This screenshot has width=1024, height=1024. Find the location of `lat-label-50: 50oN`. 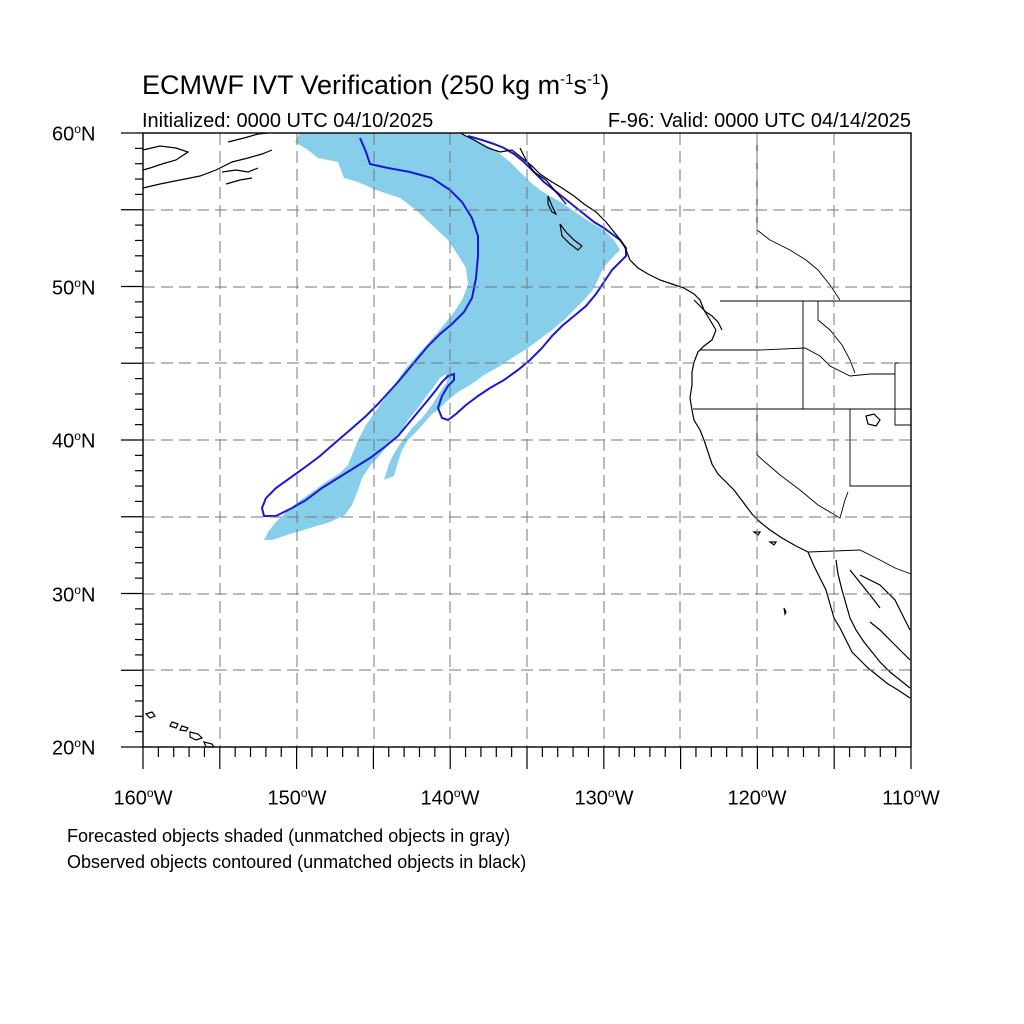

lat-label-50: 50oN is located at coordinates (74, 288).